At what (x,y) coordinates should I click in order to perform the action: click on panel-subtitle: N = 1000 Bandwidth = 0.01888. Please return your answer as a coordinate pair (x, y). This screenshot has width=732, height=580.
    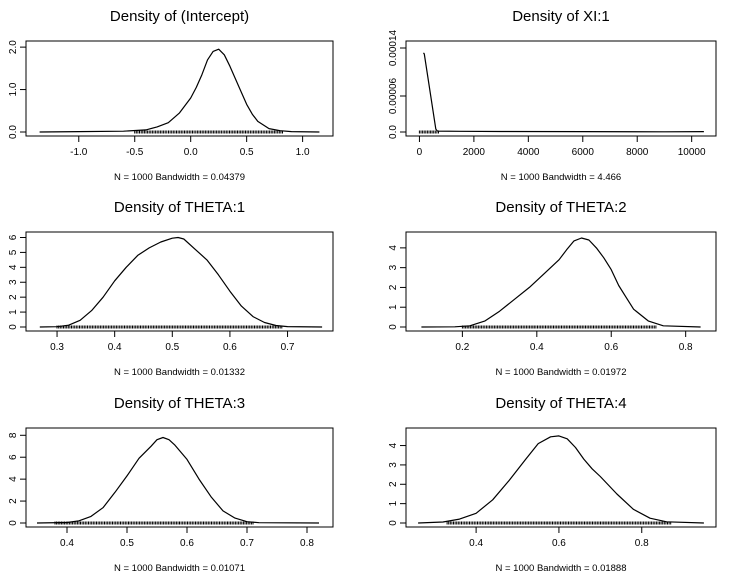
    Looking at the image, I should click on (561, 568).